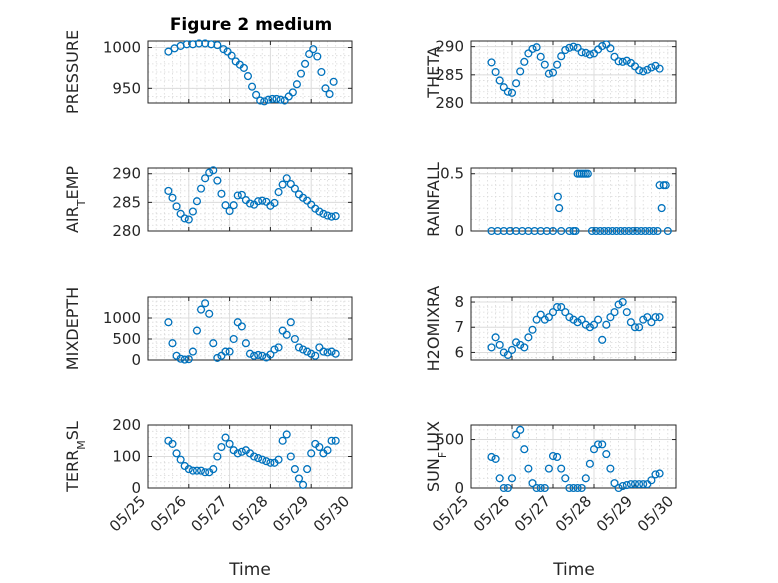 The height and width of the screenshot is (583, 778). What do you see at coordinates (290, 513) in the screenshot?
I see `x-tick-label-terr-msl: 05/29` at bounding box center [290, 513].